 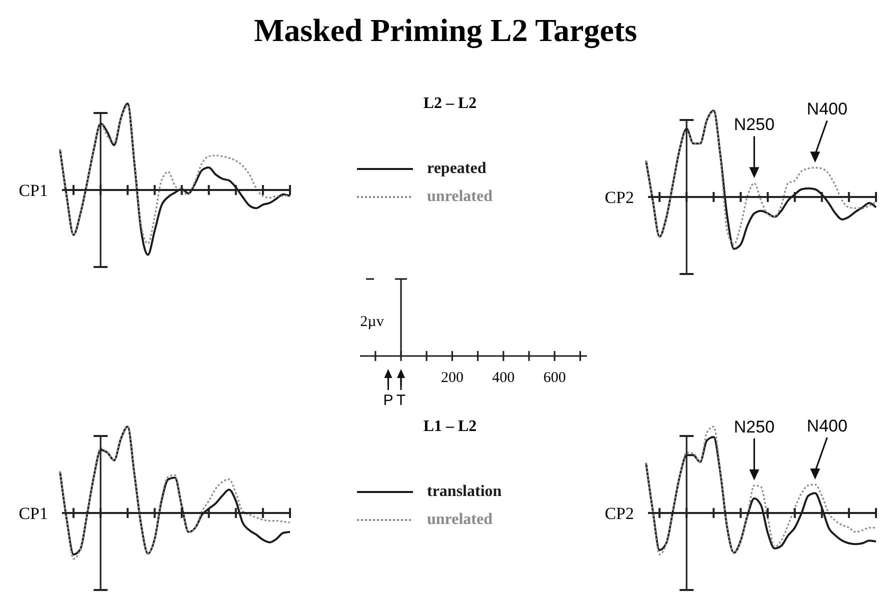 What do you see at coordinates (464, 492) in the screenshot?
I see `legend-label: translation` at bounding box center [464, 492].